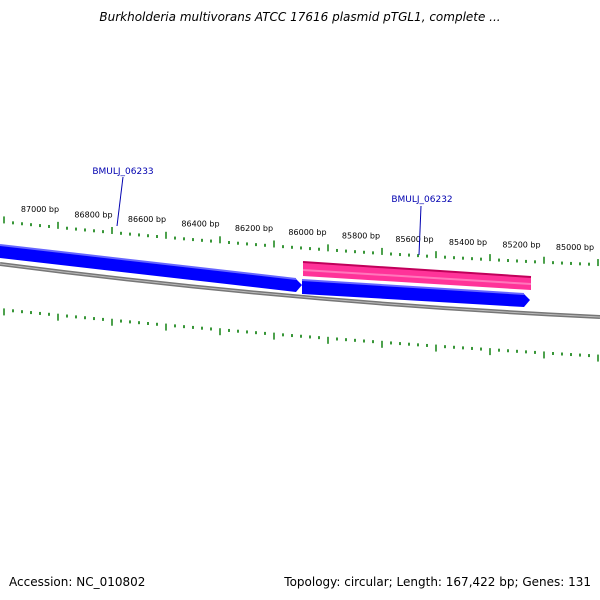 This screenshot has width=600, height=600. I want to click on tick-label: 86200 bp, so click(254, 228).